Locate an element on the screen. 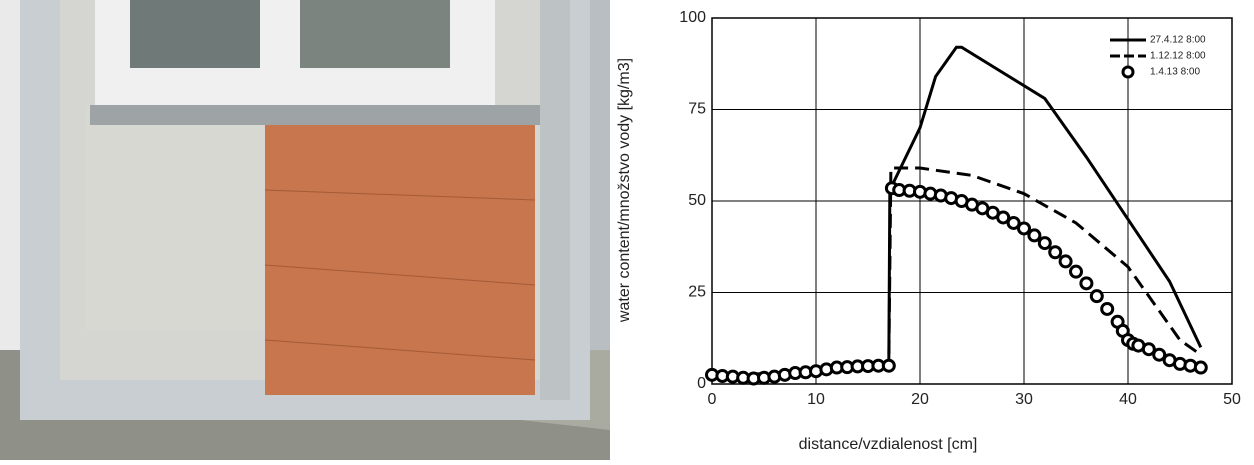  x-tick-label: 40 is located at coordinates (1128, 399).